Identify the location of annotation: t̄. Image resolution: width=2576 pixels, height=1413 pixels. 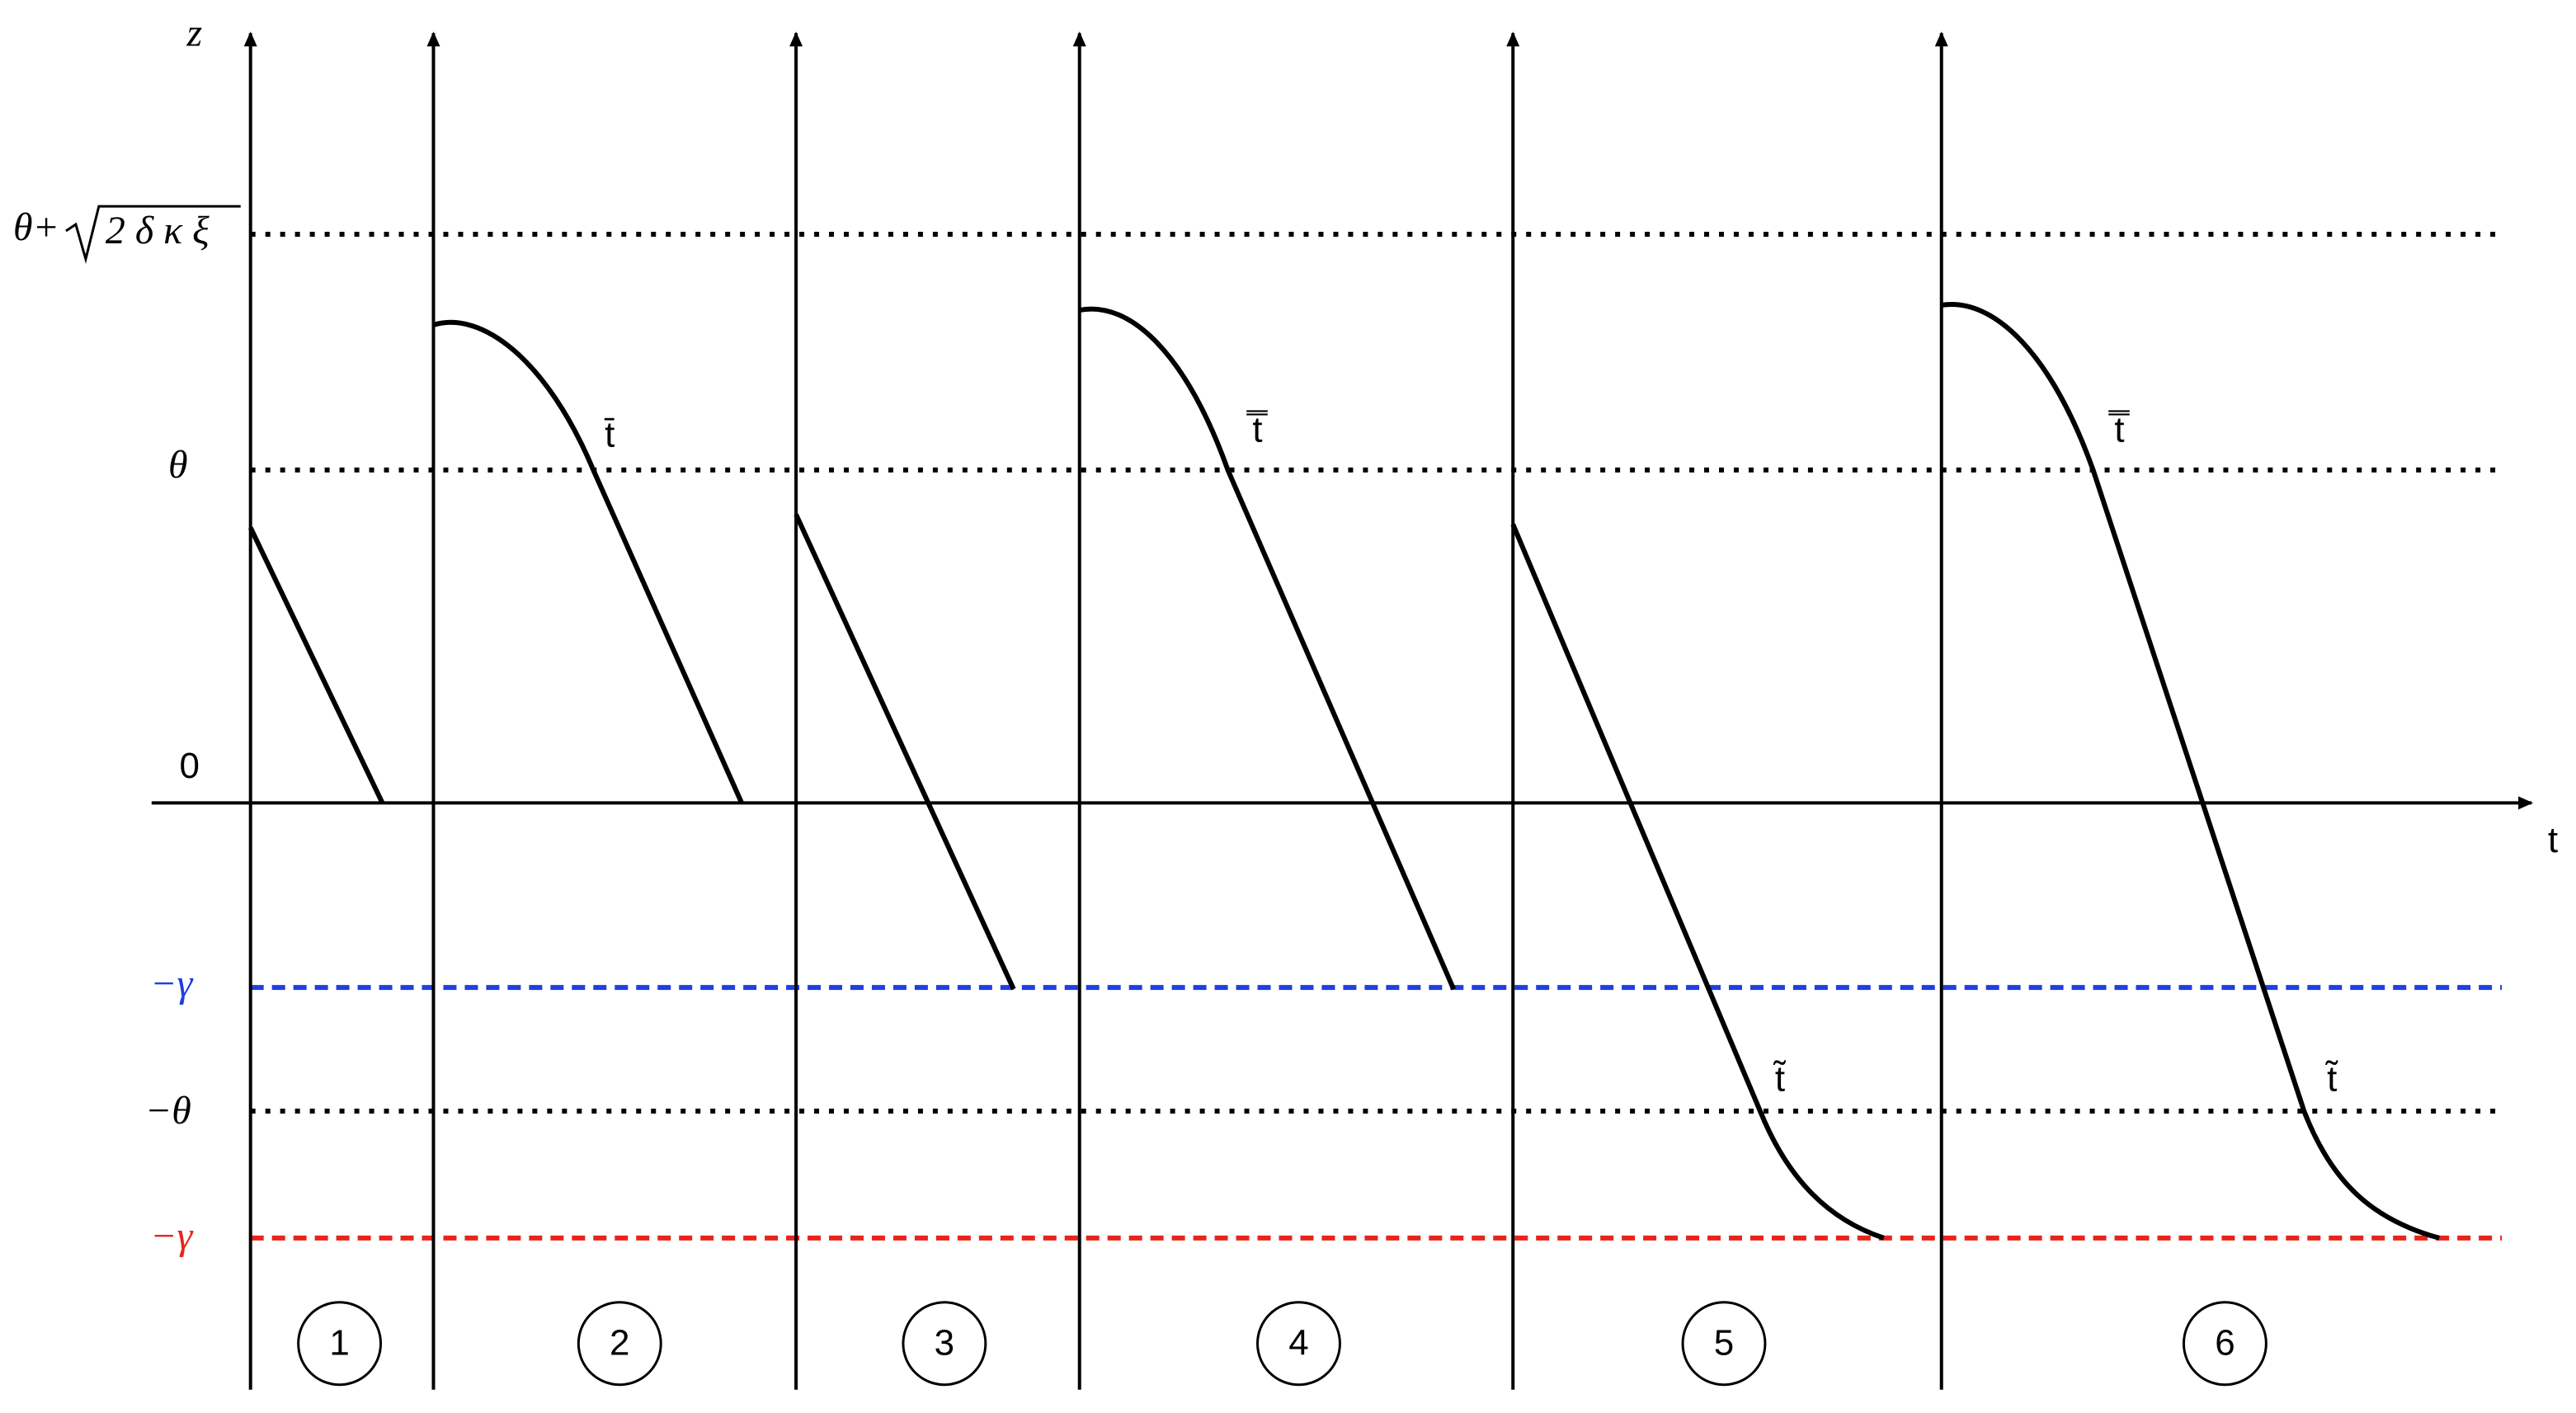
(610, 434).